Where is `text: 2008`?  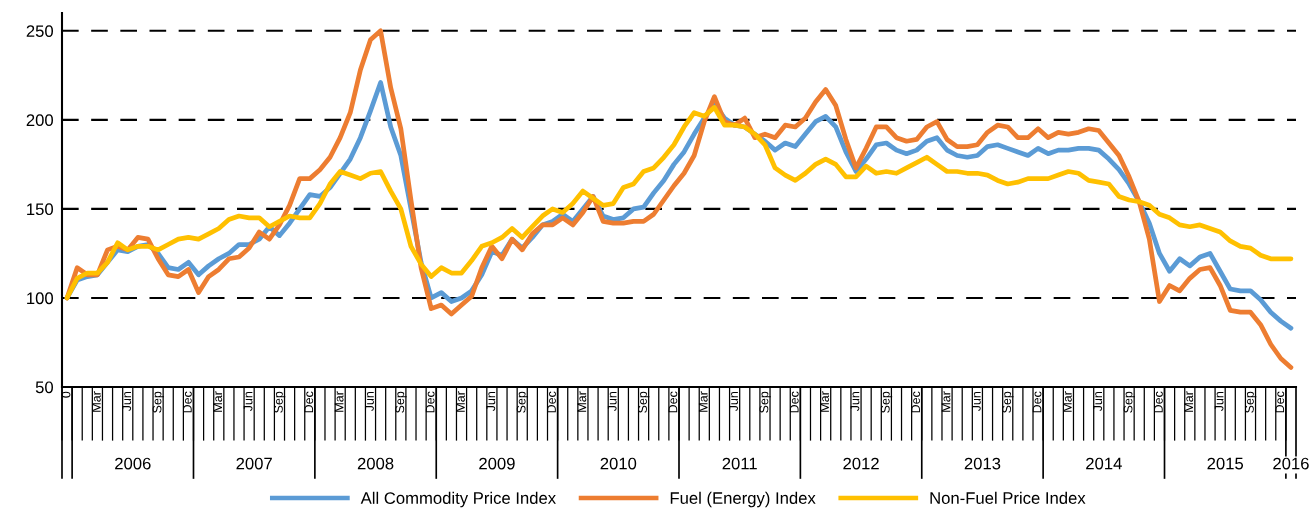 text: 2008 is located at coordinates (375, 463).